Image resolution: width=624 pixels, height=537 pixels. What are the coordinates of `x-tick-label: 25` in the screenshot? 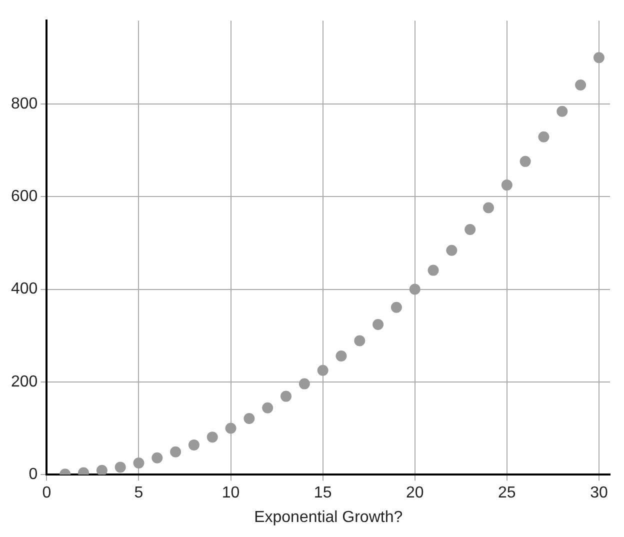 It's located at (507, 493).